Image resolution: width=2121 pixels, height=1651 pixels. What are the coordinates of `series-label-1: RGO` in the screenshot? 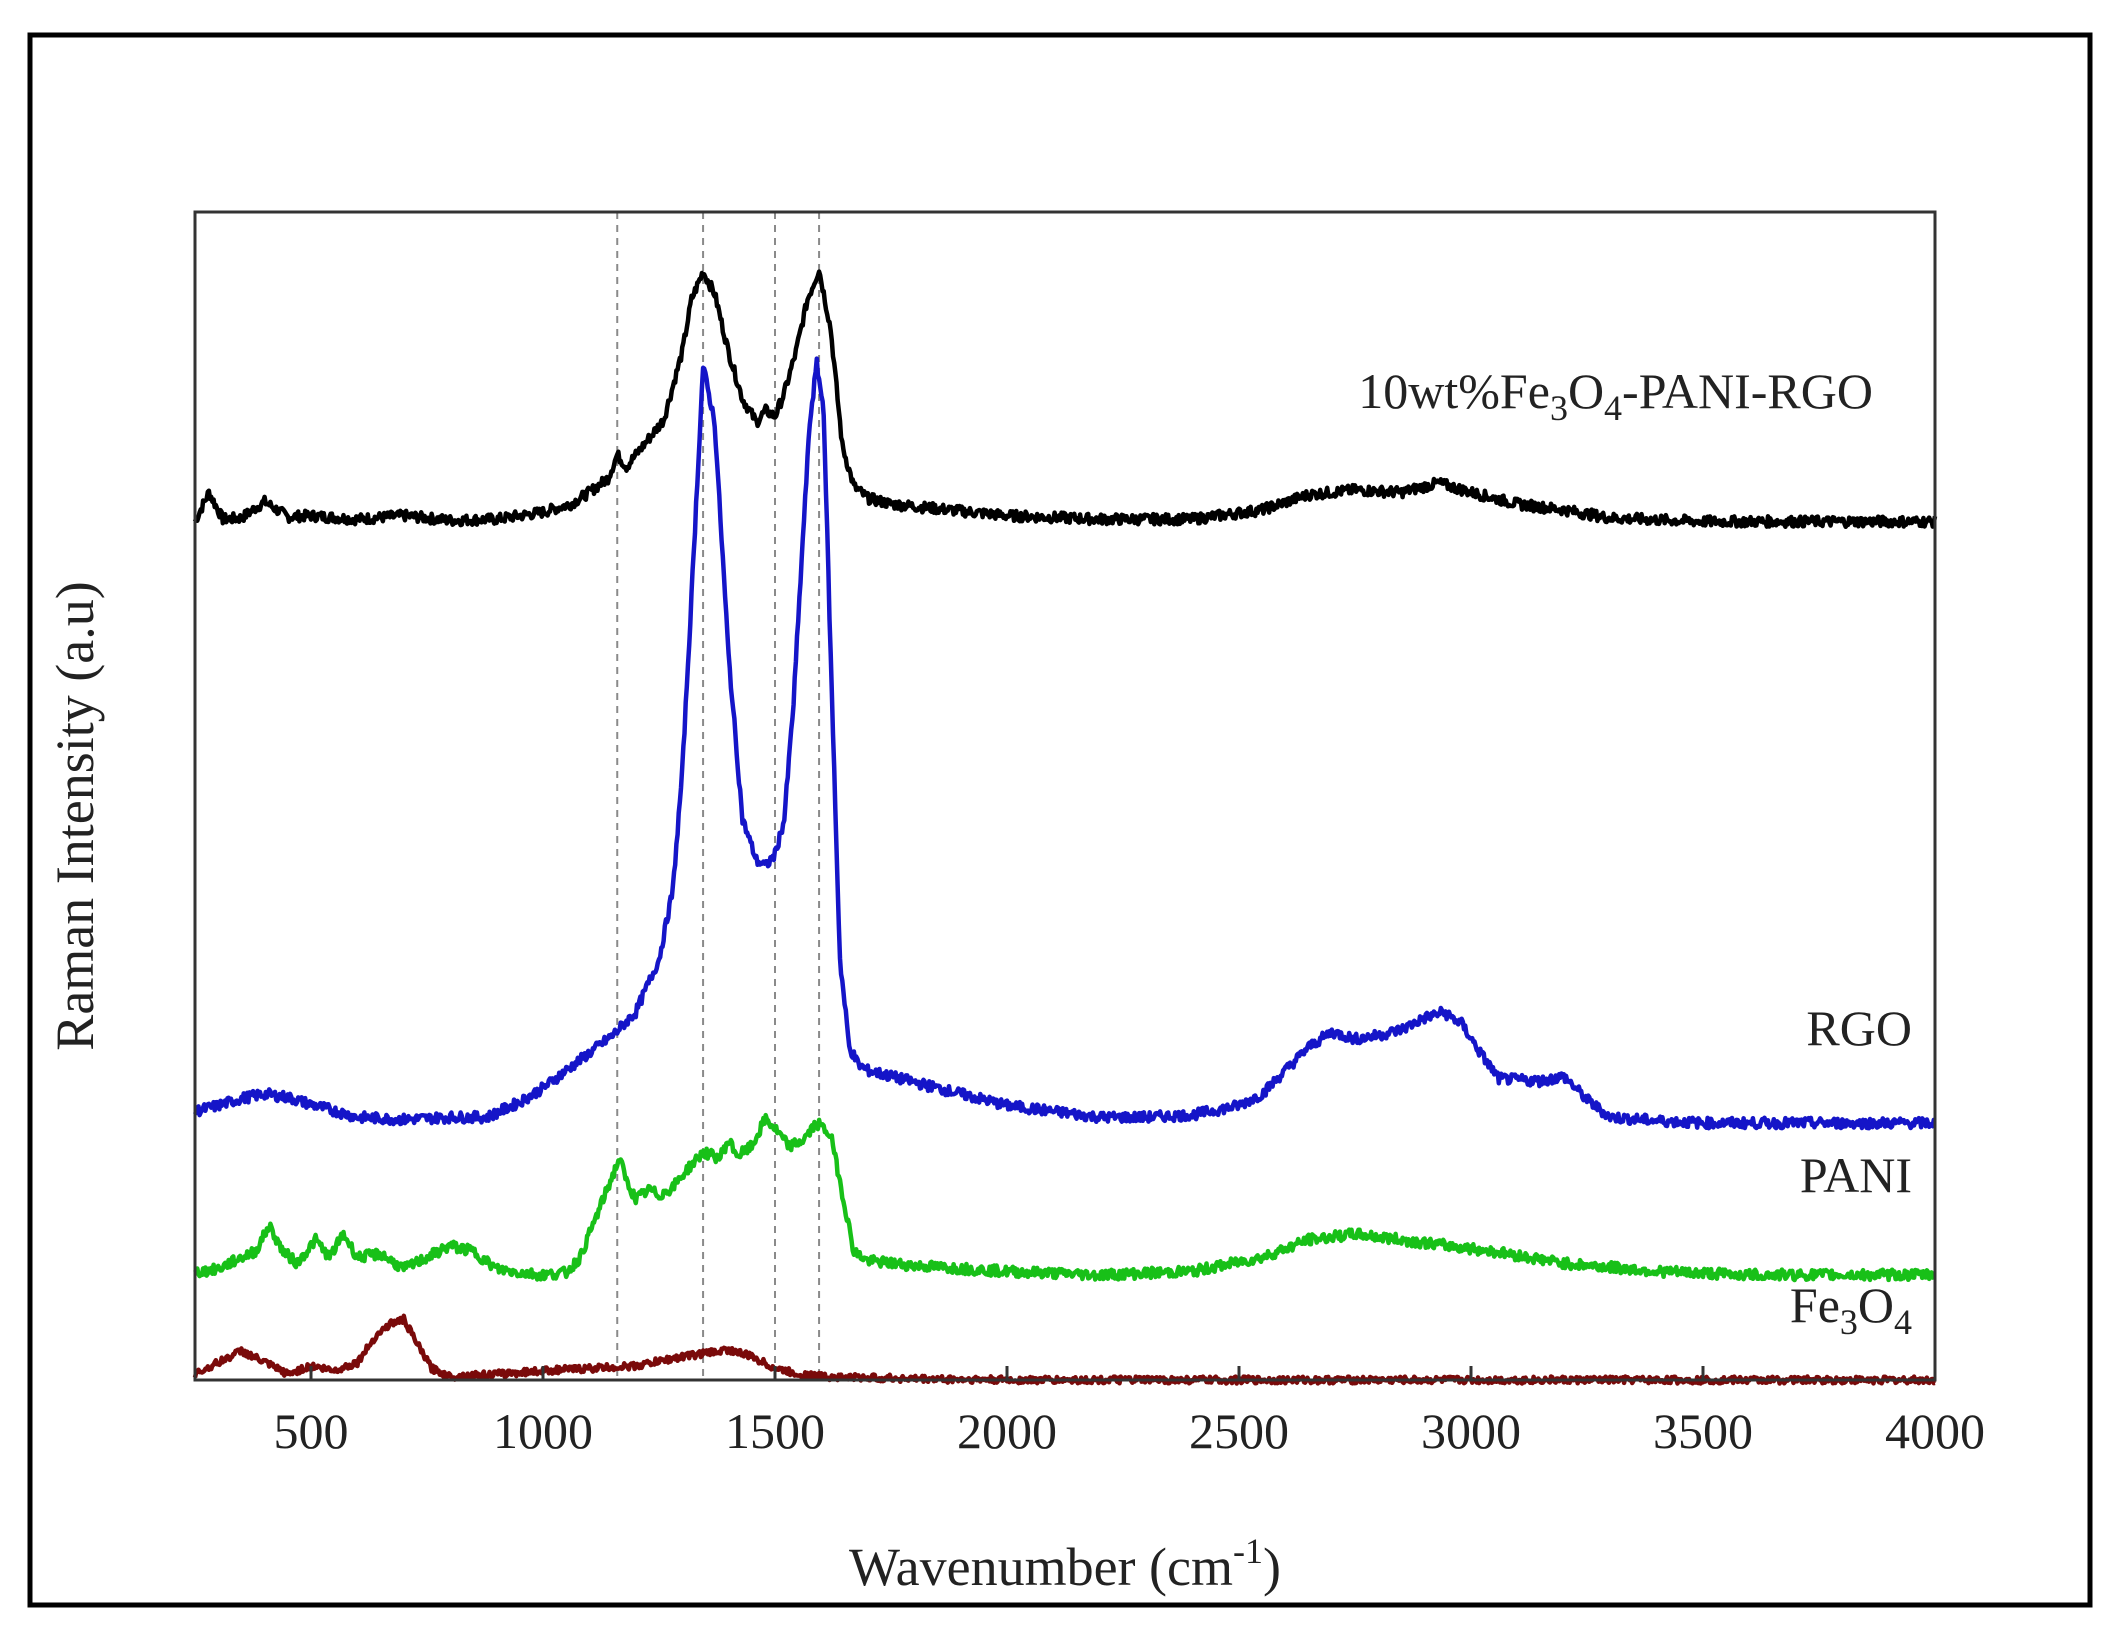 It's located at (1859, 1028).